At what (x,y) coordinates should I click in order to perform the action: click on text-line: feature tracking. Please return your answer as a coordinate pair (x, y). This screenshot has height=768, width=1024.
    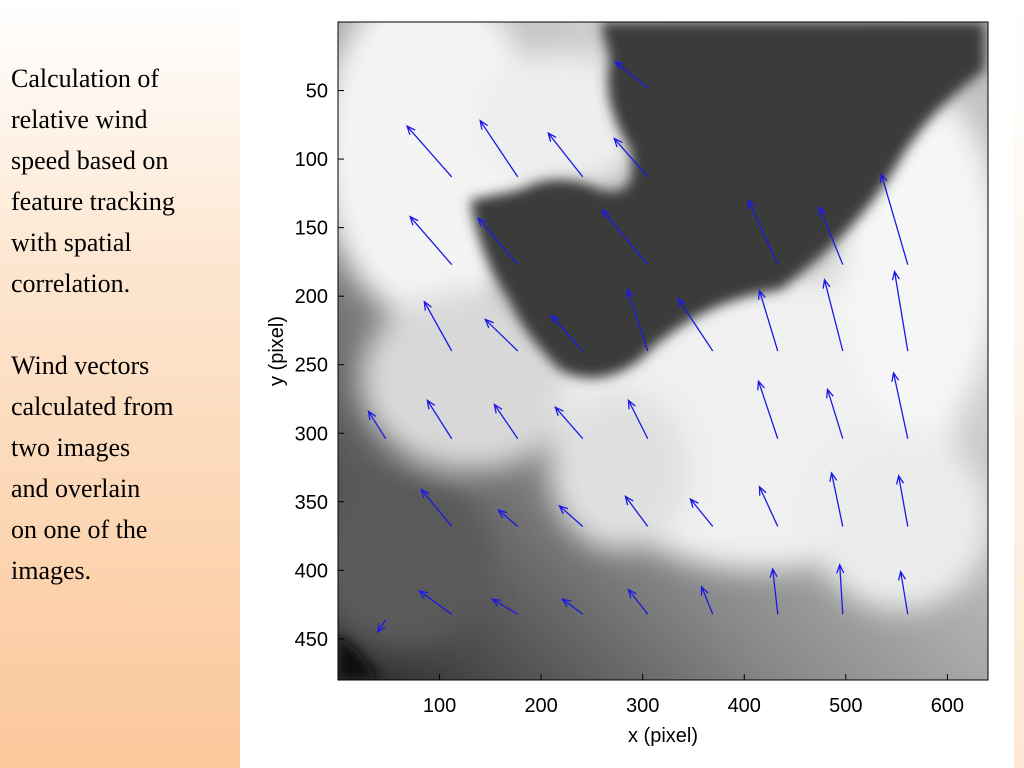
    Looking at the image, I should click on (93, 201).